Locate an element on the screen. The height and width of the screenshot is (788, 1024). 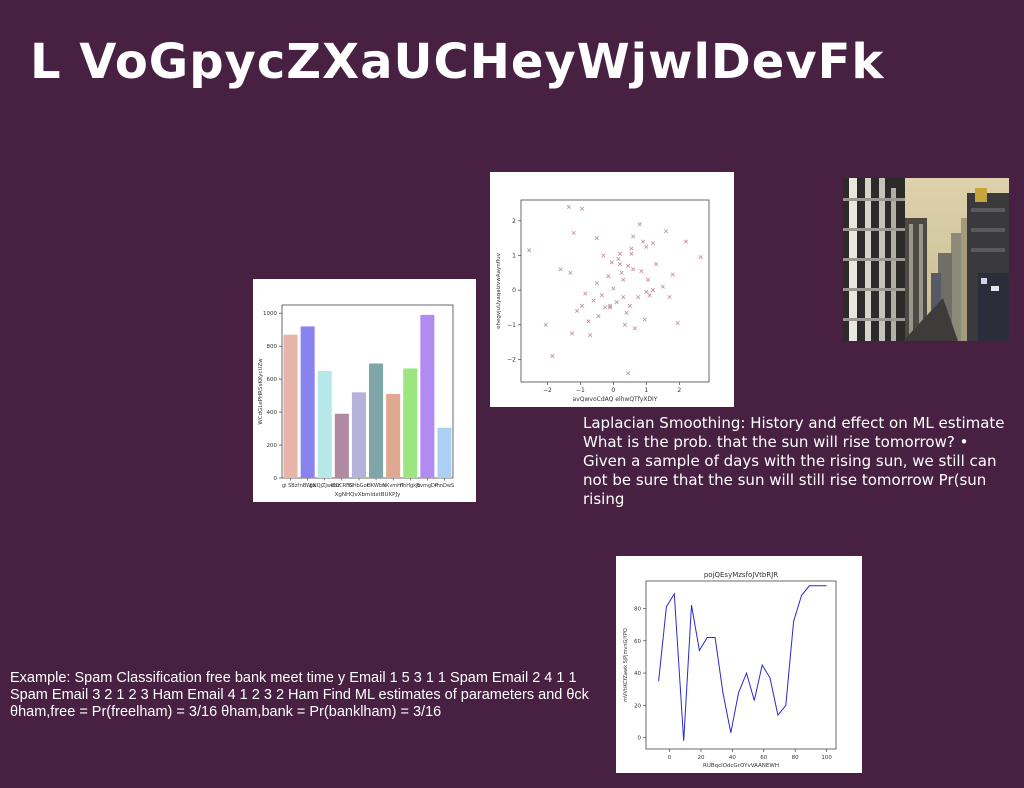
line-ytick-label-1: 20 is located at coordinates (637, 706).